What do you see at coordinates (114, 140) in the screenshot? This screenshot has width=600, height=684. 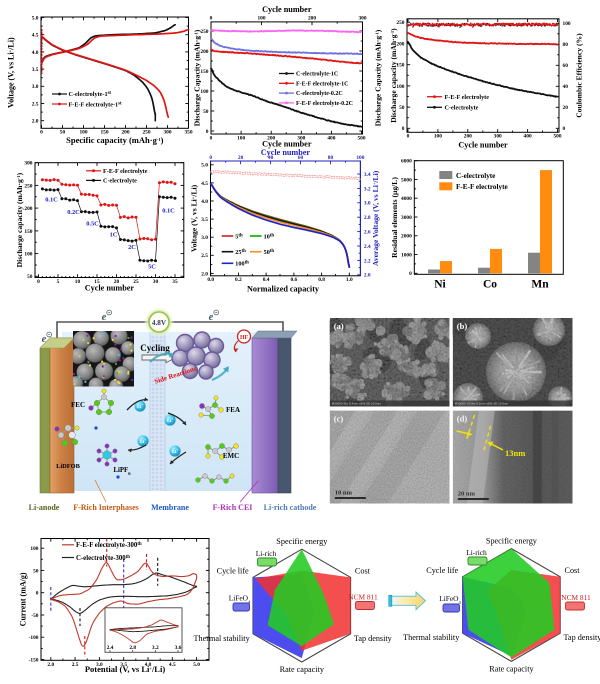 I see `svg-text: Specific capacity (mAh·g-1)` at bounding box center [114, 140].